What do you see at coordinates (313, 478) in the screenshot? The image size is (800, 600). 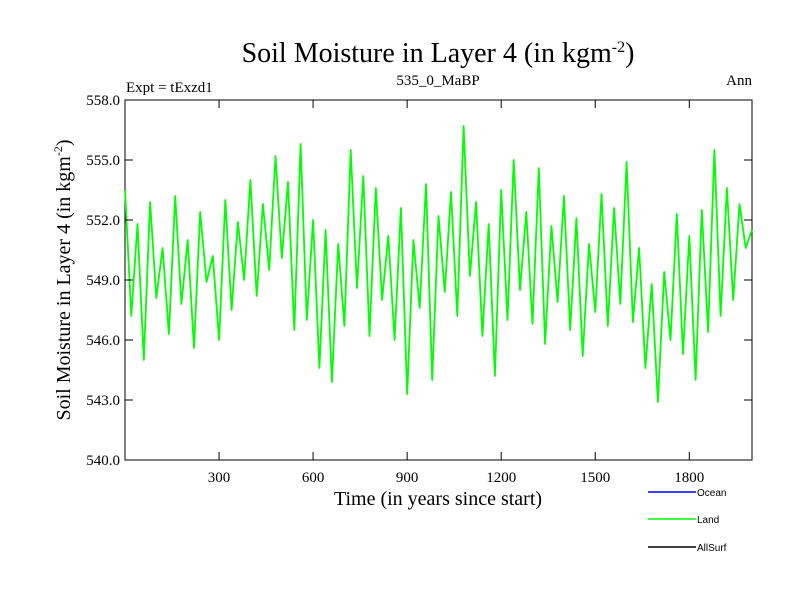 I see `x-tick-label: 600` at bounding box center [313, 478].